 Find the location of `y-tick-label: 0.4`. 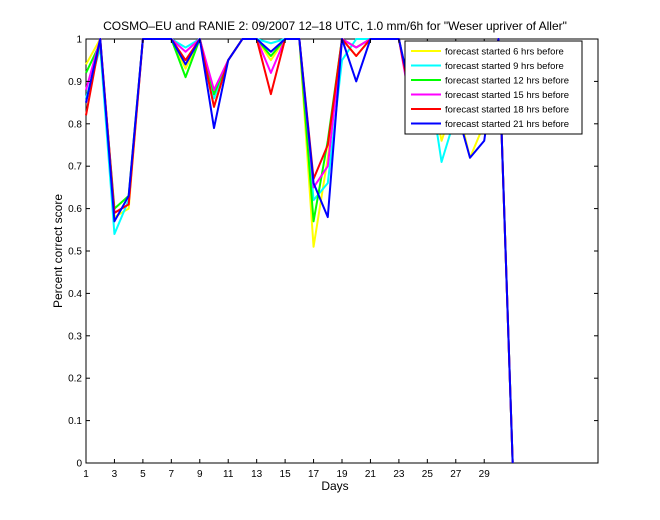

y-tick-label: 0.4 is located at coordinates (75, 294).